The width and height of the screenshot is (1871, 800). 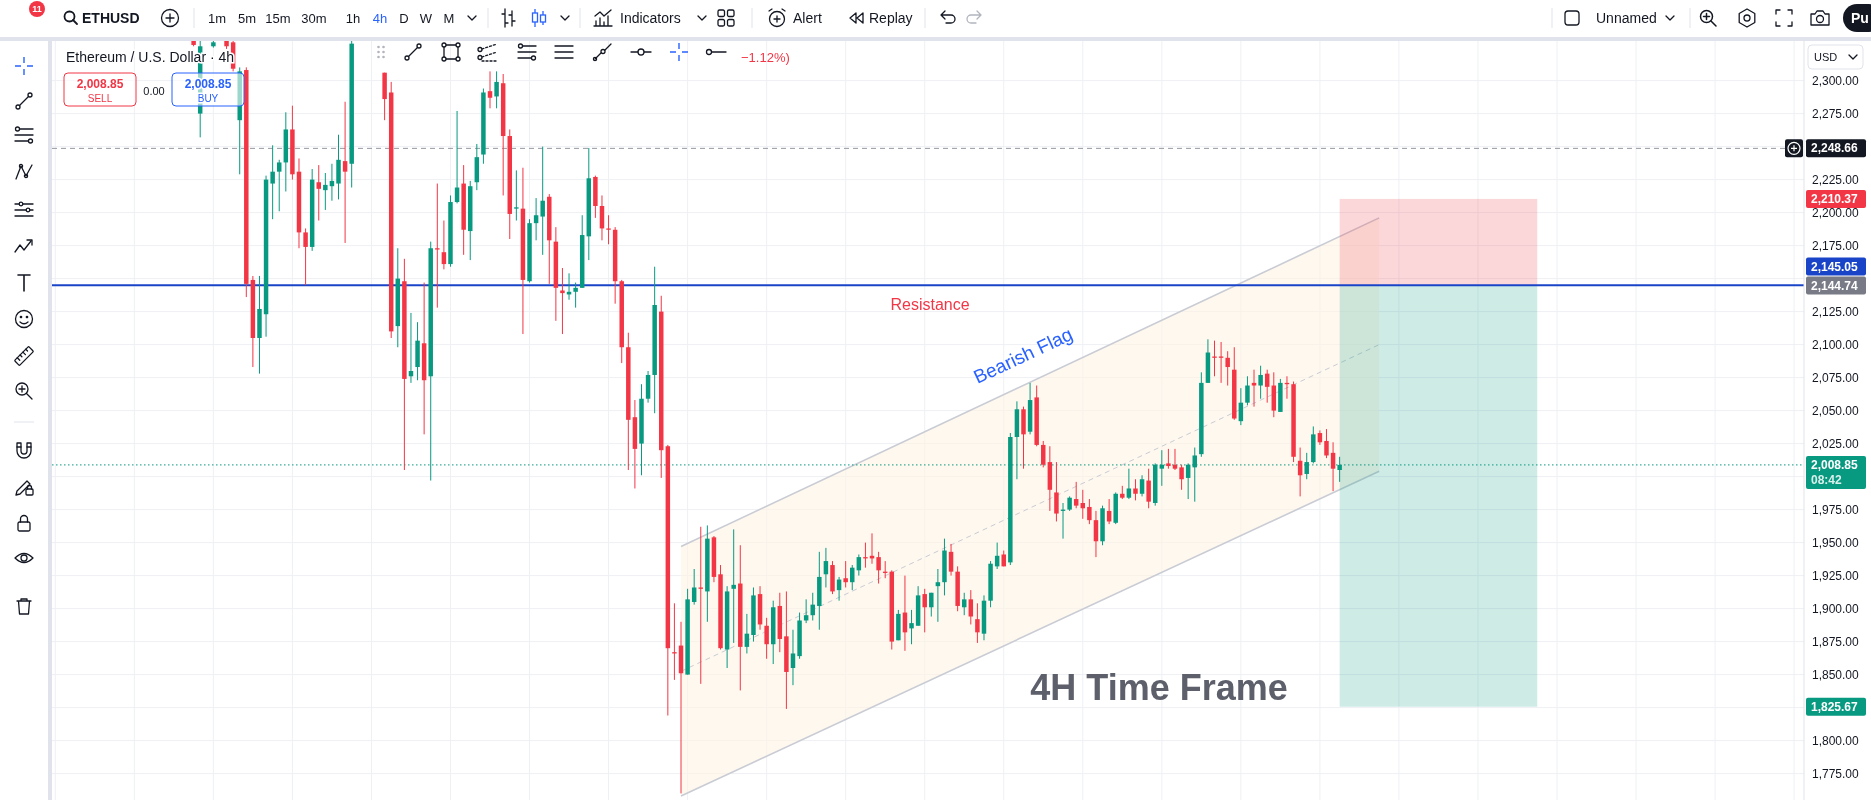 I want to click on text: Replay, so click(x=891, y=18).